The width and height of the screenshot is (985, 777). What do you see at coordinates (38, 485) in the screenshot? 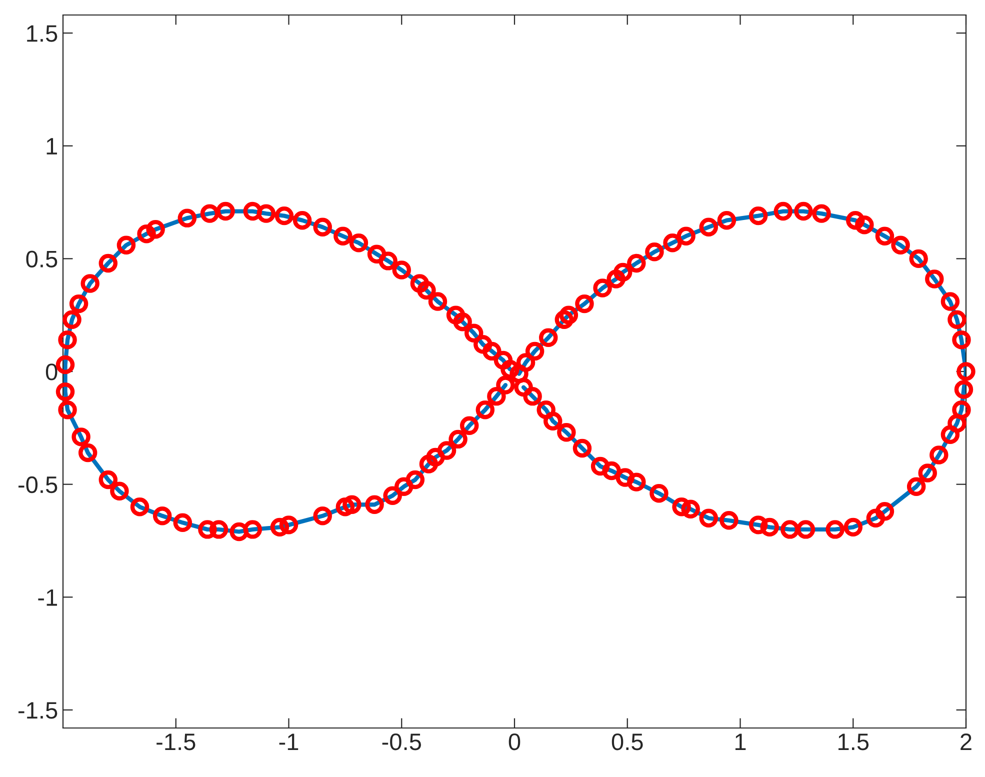
I see `y-tick-label: -0.5` at bounding box center [38, 485].